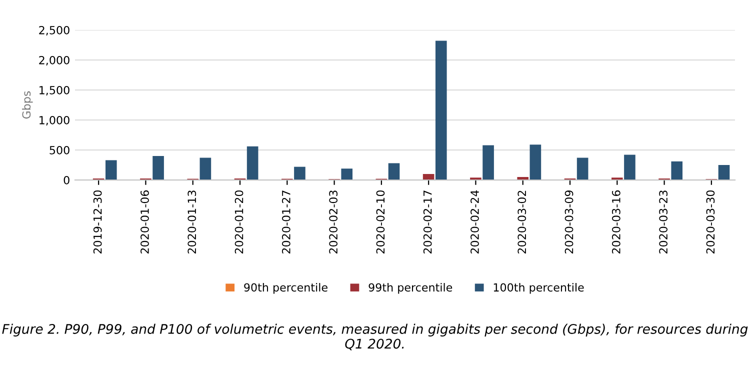 This screenshot has height=375, width=750. Describe the element at coordinates (97, 222) in the screenshot. I see `x-tick-label: 2019-12-30` at that location.